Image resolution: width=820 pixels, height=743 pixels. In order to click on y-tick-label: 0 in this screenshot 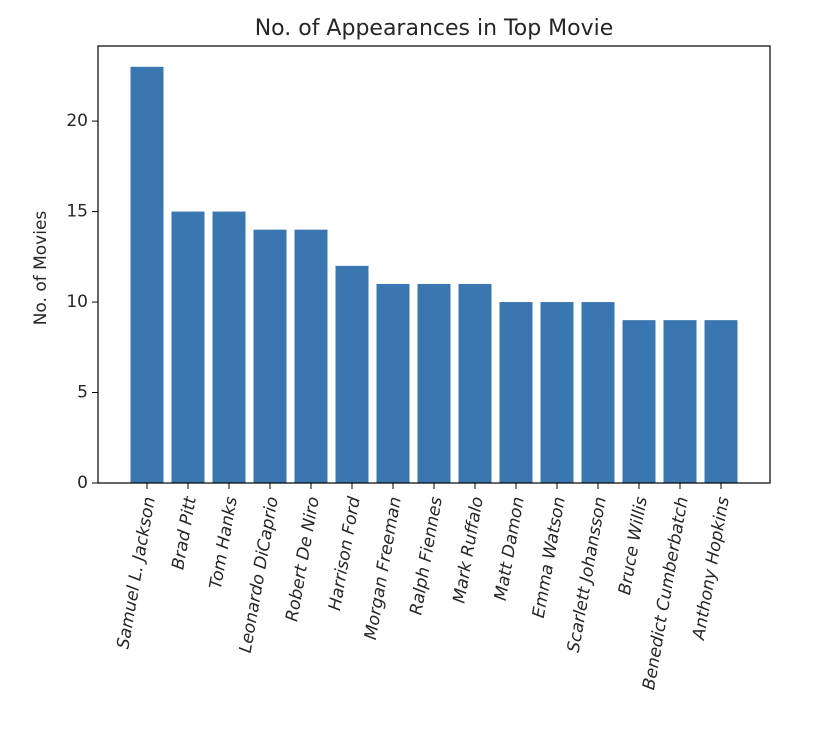, I will do `click(82, 483)`.